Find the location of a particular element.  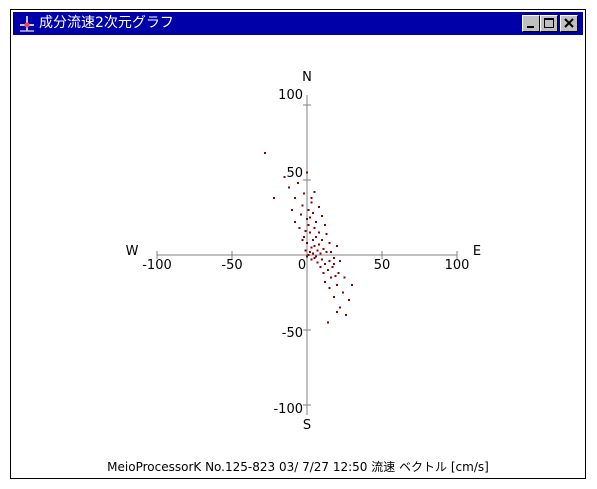

close-button is located at coordinates (569, 23).